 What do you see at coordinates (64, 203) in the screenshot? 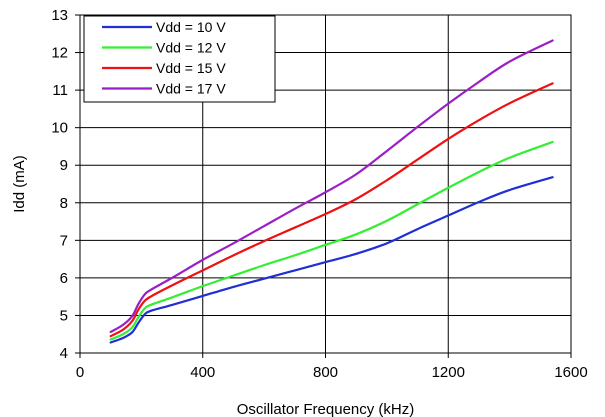
I see `y-tick-label: 8` at bounding box center [64, 203].